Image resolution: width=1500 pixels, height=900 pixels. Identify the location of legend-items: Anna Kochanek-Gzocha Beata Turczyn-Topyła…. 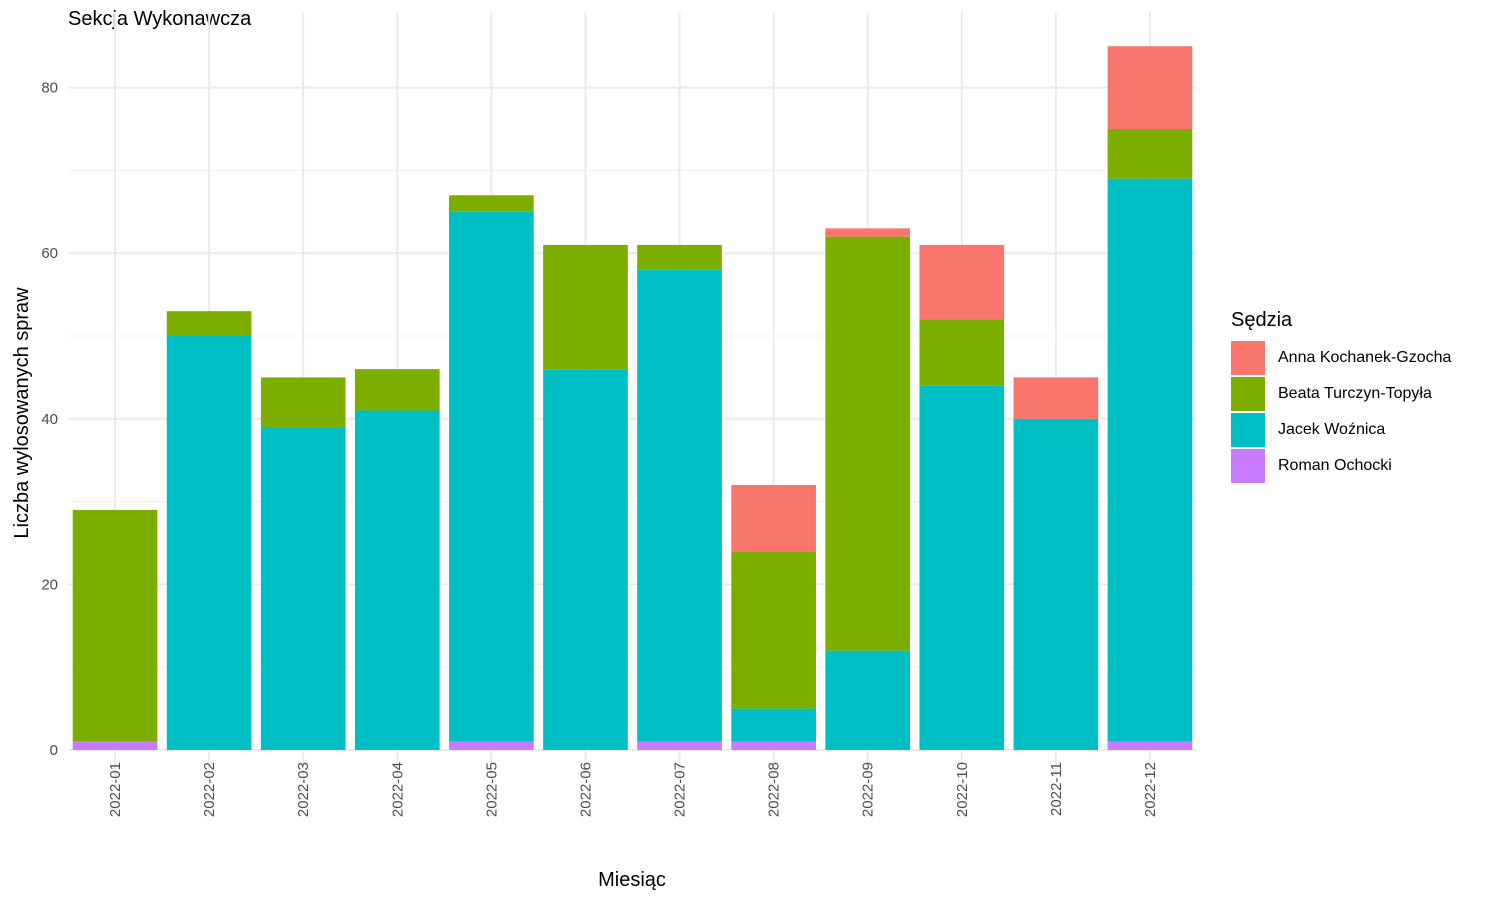
(1341, 412).